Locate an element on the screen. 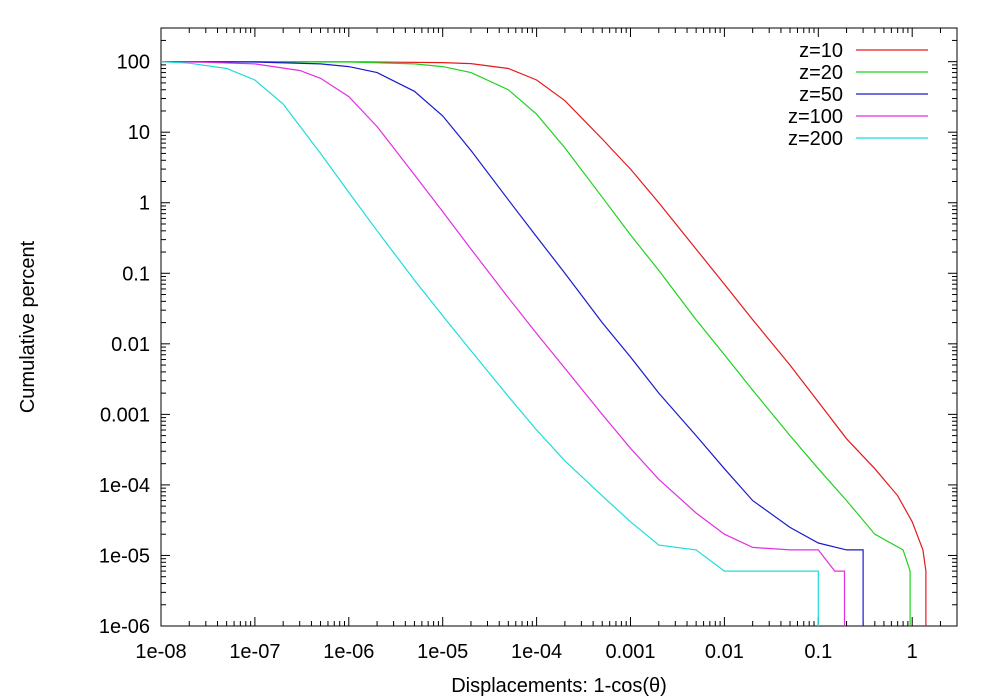 This screenshot has width=1000, height=700. y-tick-label: 10 is located at coordinates (139, 133).